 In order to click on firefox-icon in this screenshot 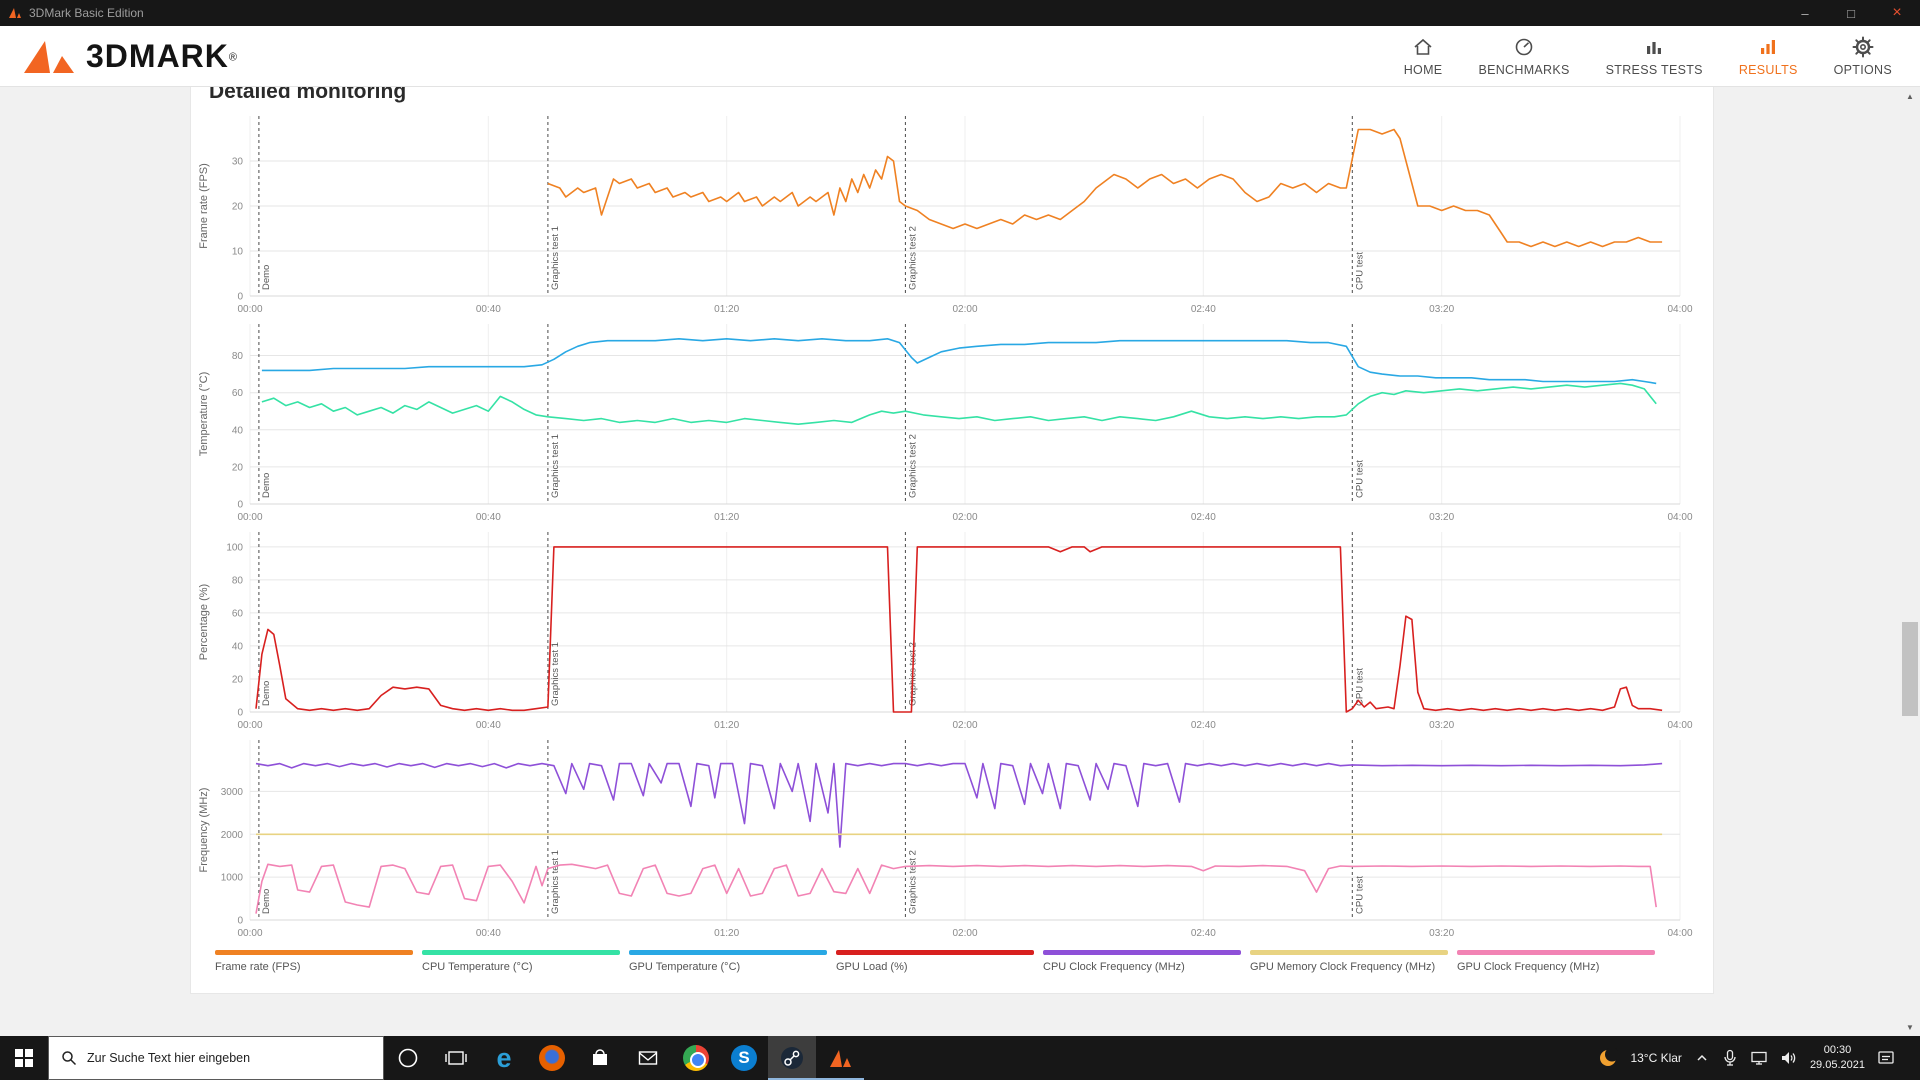, I will do `click(552, 1058)`.